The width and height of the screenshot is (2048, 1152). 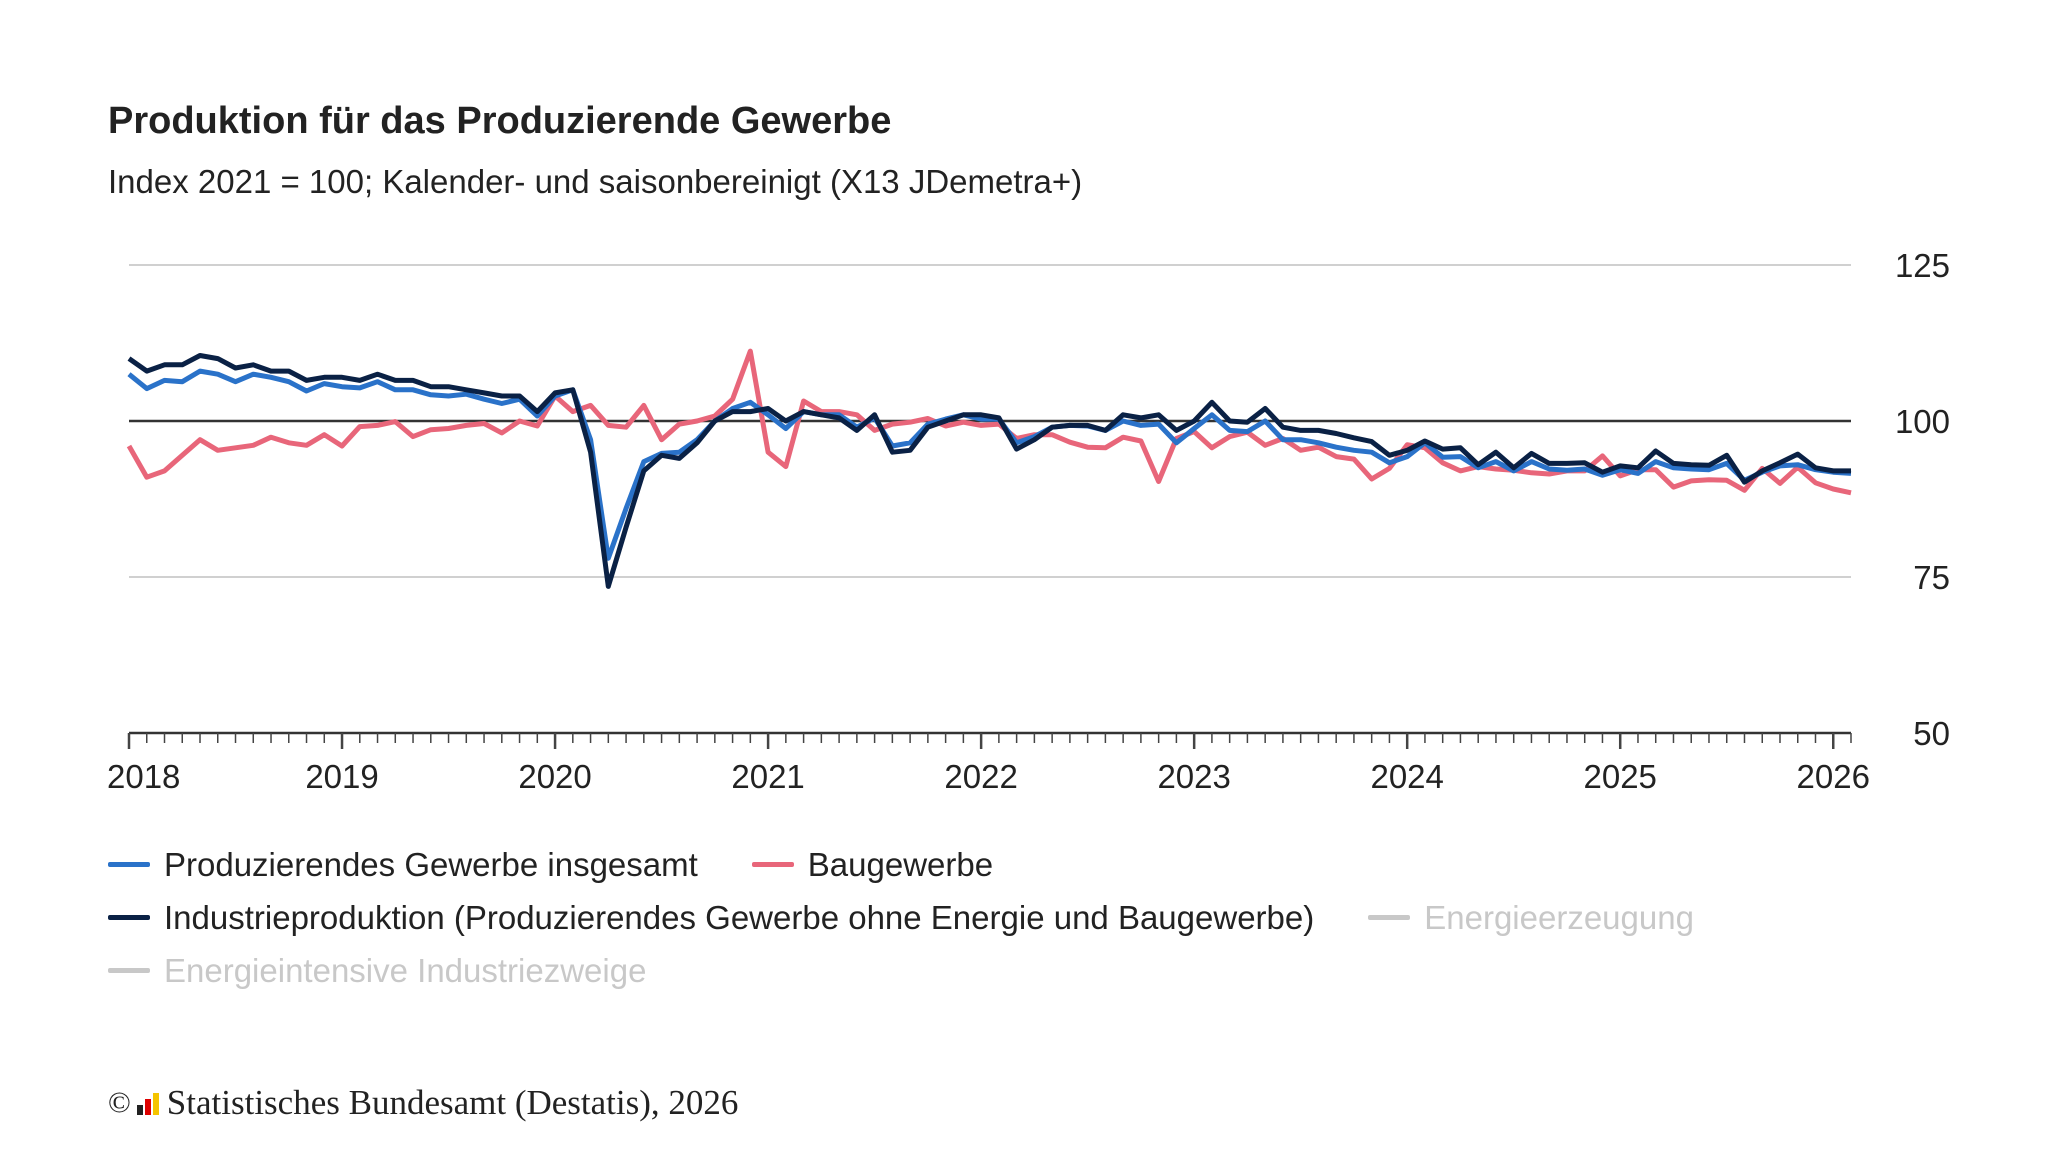 What do you see at coordinates (431, 864) in the screenshot?
I see `legend-label: Produzierendes Gewerbe insgesamt` at bounding box center [431, 864].